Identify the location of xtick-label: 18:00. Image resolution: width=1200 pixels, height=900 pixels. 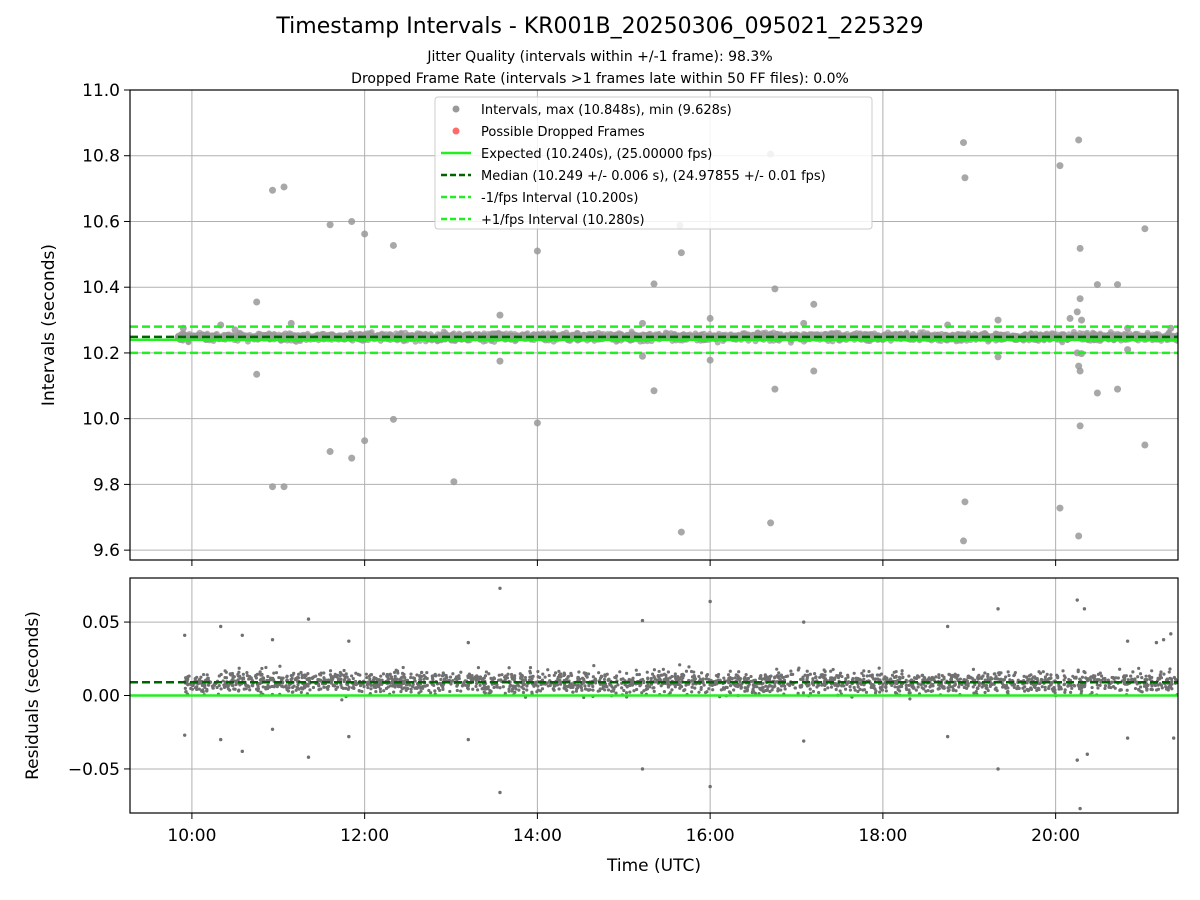
(882, 836).